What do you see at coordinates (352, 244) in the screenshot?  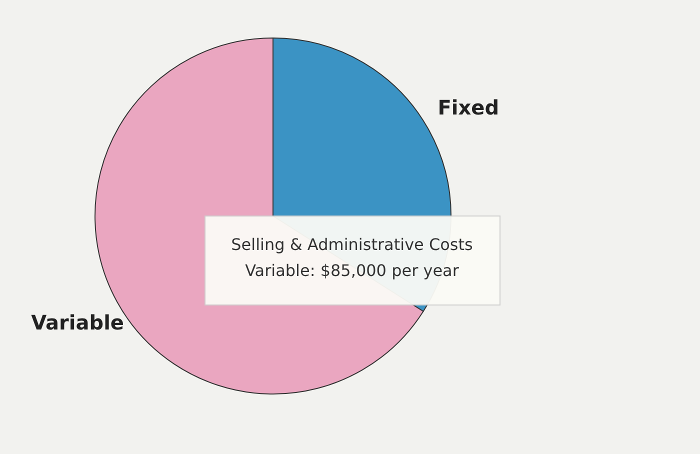 I see `text: Selling & Administrative Costs` at bounding box center [352, 244].